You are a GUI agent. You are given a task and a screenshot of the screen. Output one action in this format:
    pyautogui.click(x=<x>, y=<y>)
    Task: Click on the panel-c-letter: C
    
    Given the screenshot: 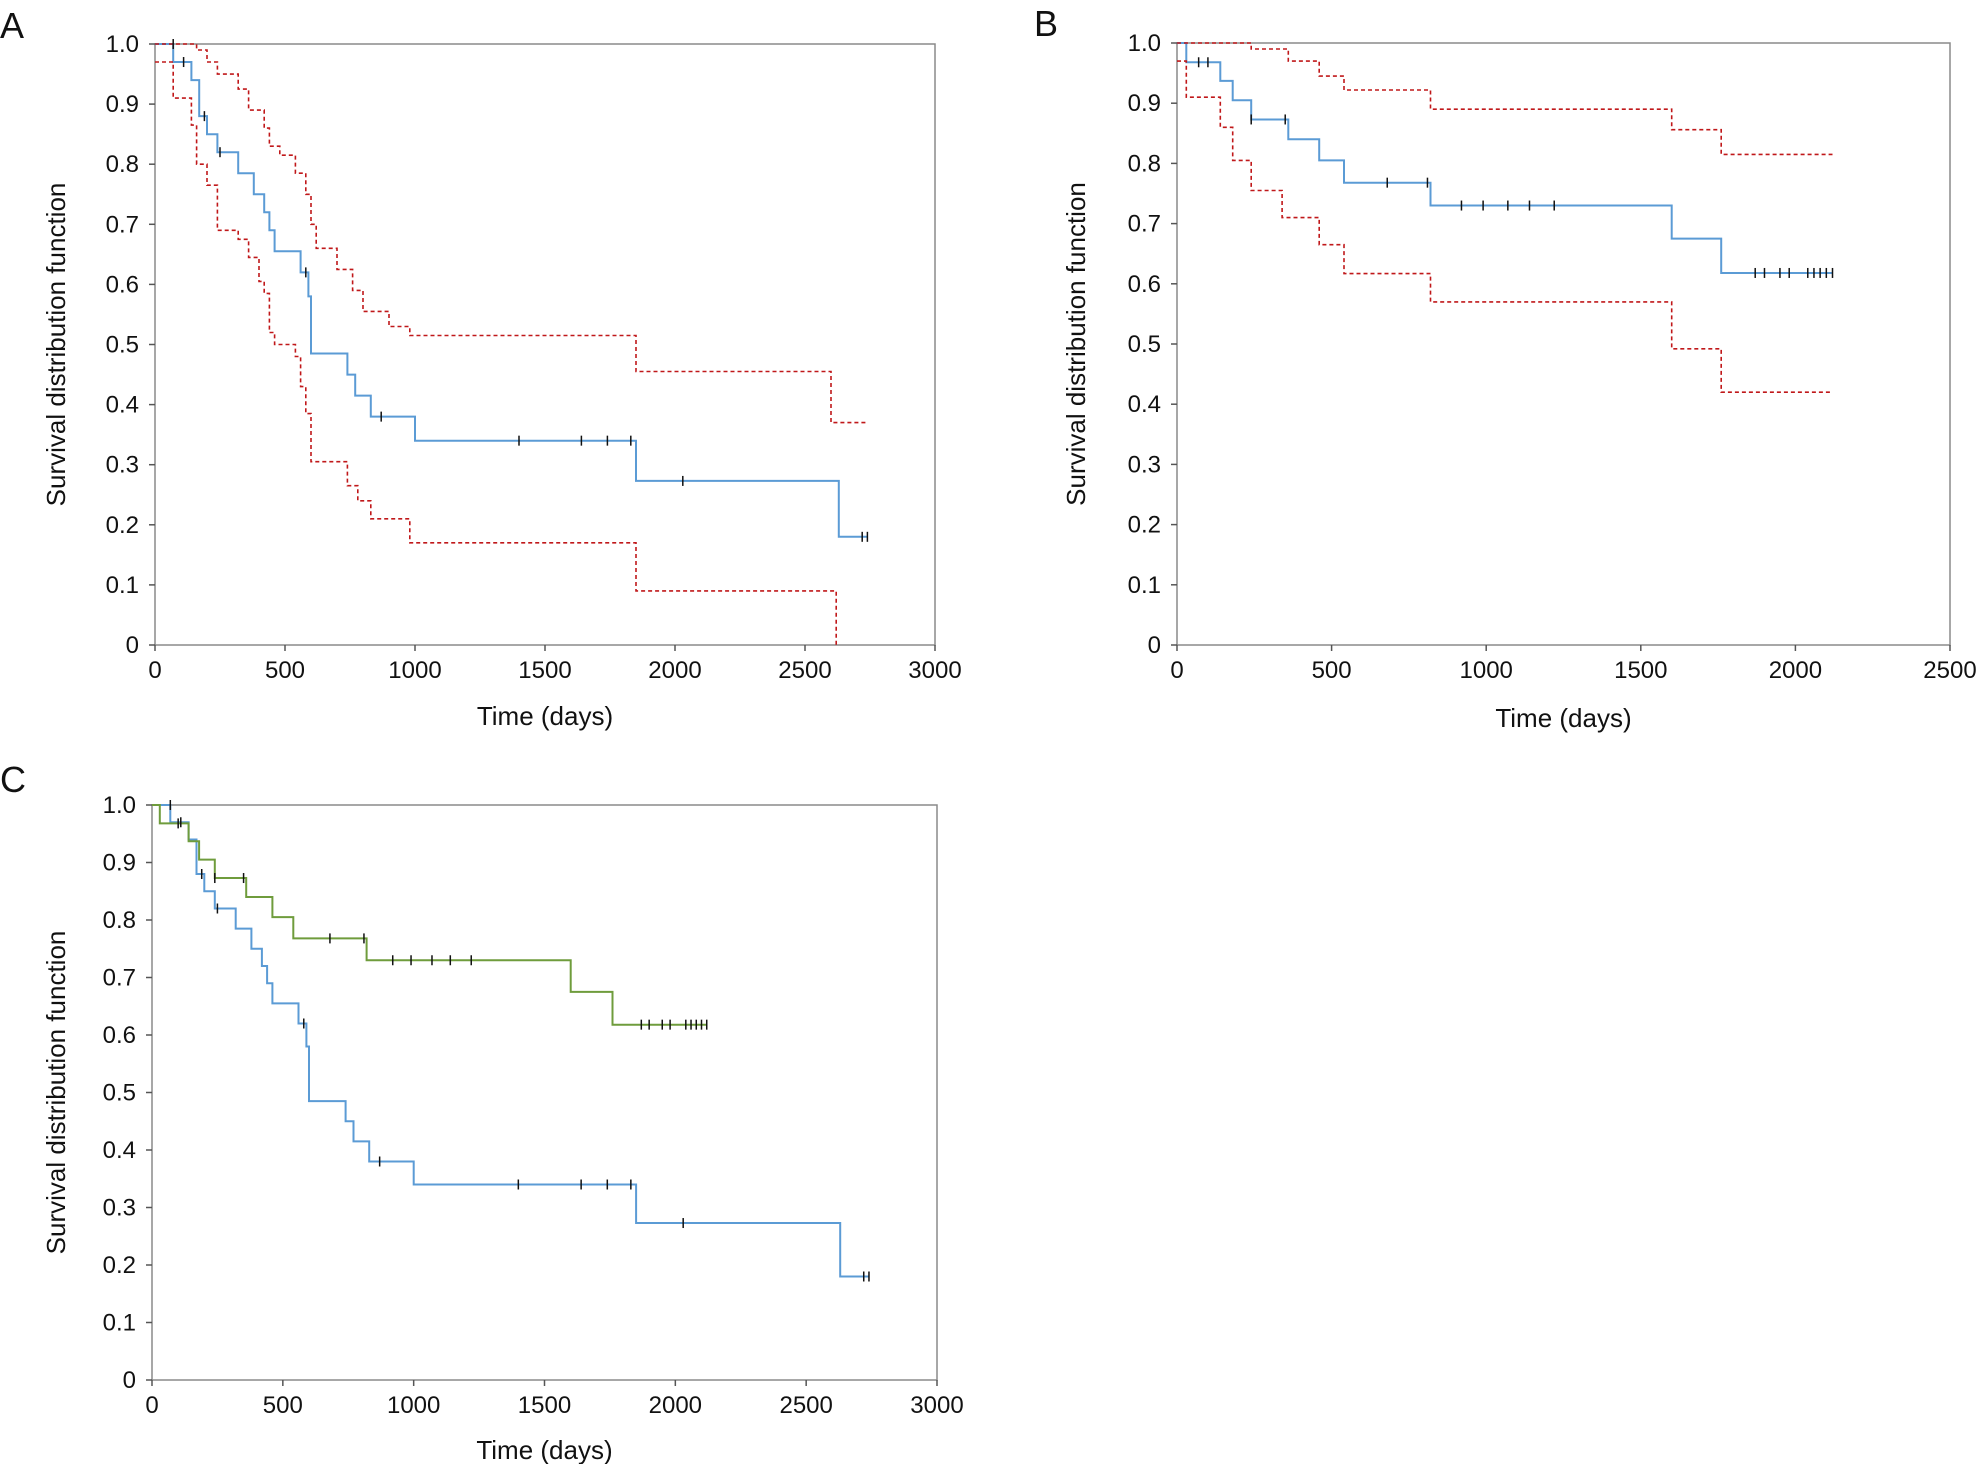 What is the action you would take?
    pyautogui.click(x=13, y=779)
    